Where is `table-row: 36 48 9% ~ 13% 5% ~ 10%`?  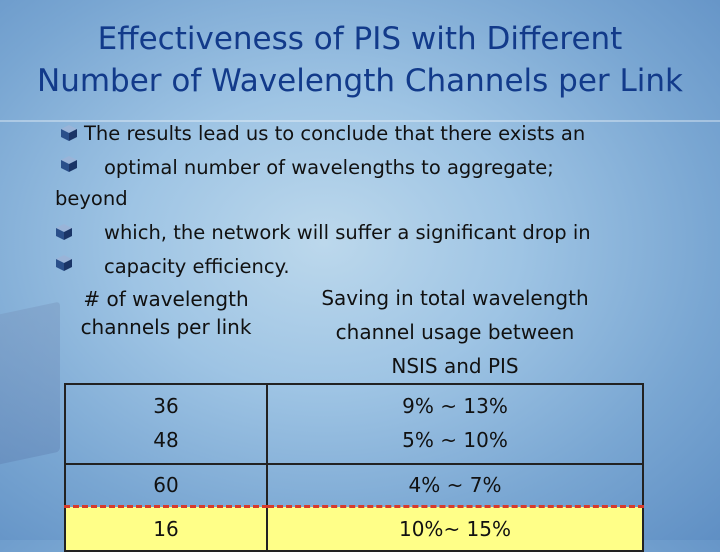 table-row: 36 48 9% ~ 13% 5% ~ 10% is located at coordinates (354, 423).